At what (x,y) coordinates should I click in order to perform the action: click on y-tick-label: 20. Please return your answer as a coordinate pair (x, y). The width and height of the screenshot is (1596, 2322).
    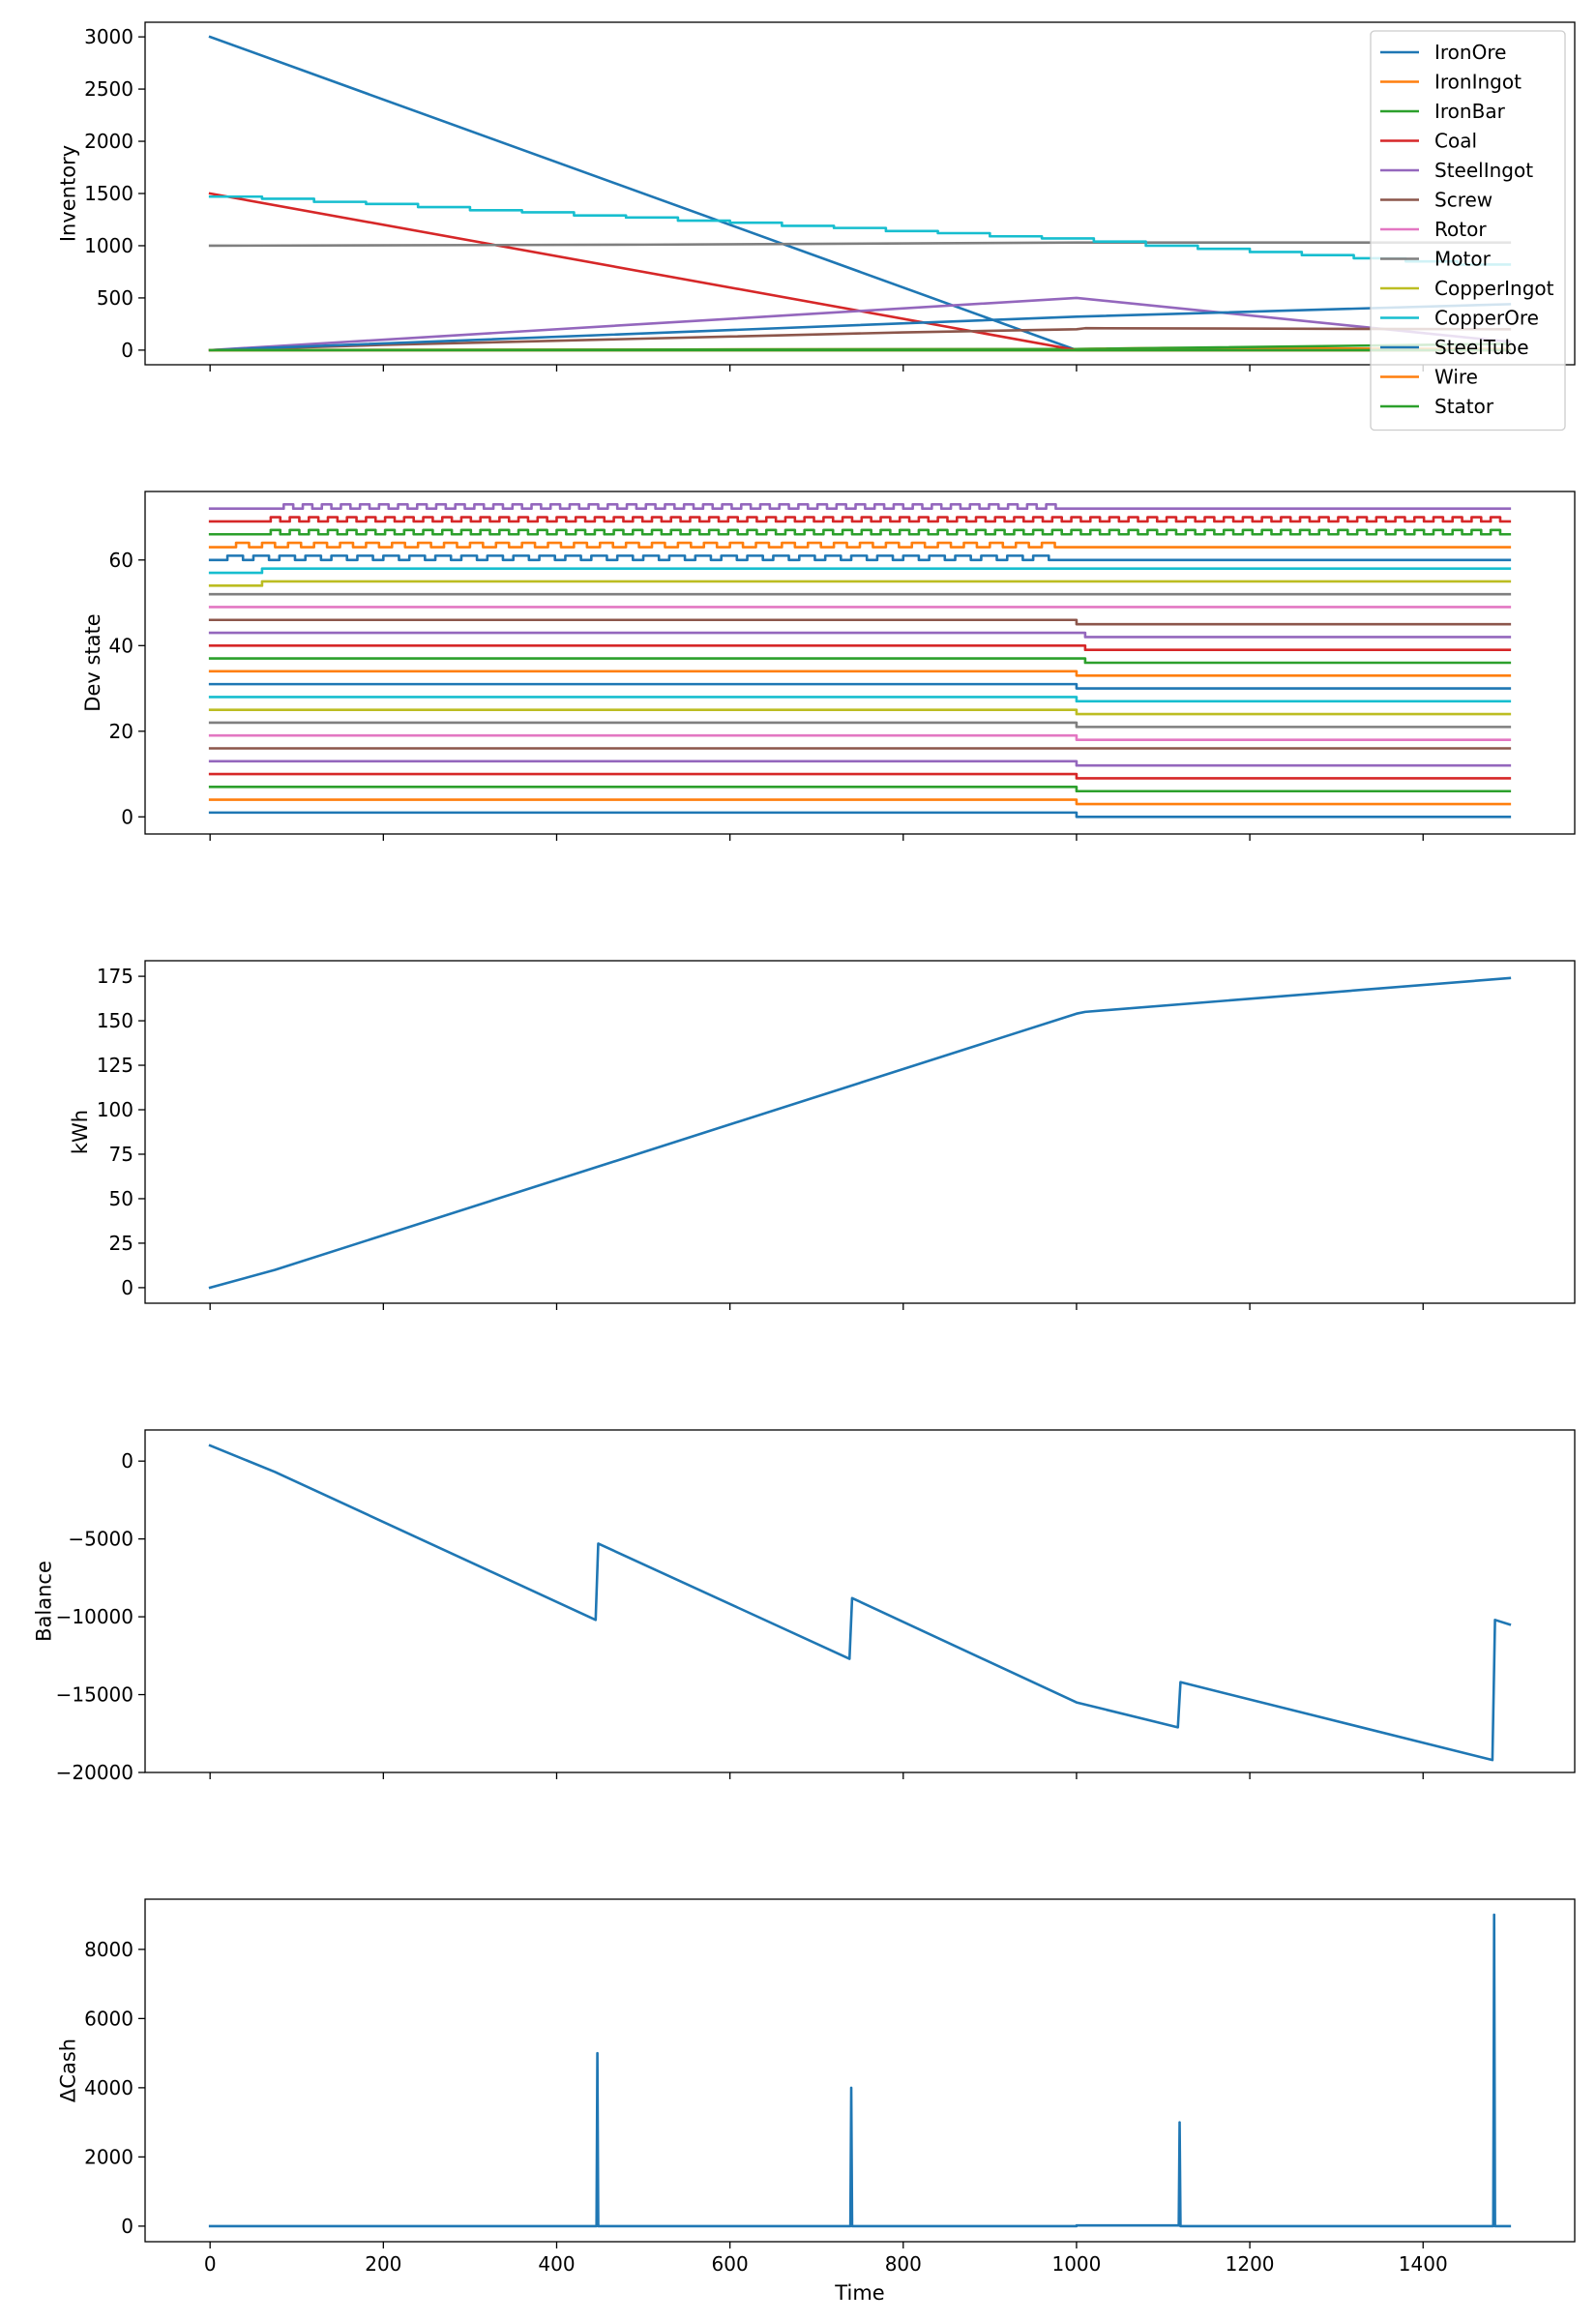
    Looking at the image, I should click on (121, 731).